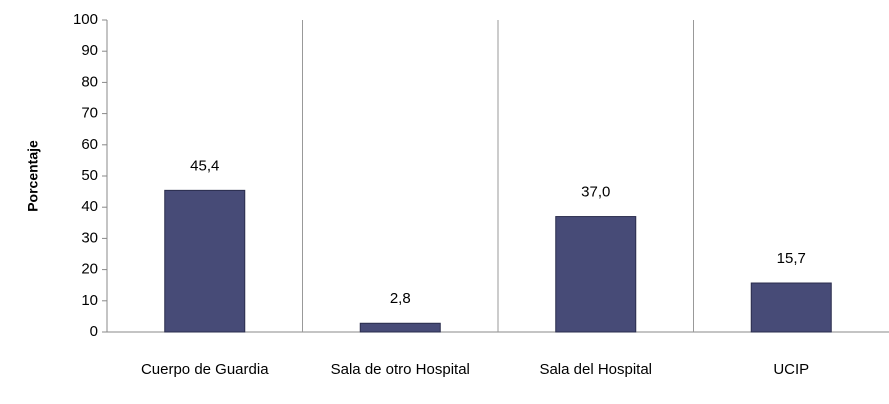 The height and width of the screenshot is (404, 889). Describe the element at coordinates (89, 144) in the screenshot. I see `y-tick-label: 60` at that location.